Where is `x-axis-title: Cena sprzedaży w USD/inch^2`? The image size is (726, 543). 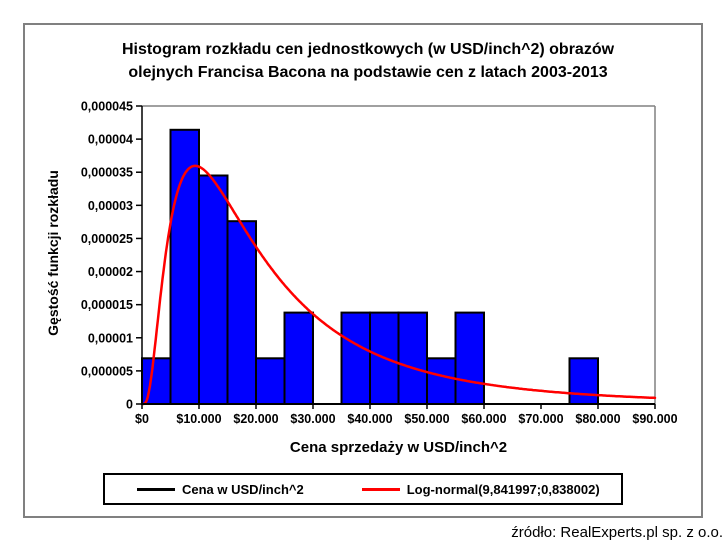 x-axis-title: Cena sprzedaży w USD/inch^2 is located at coordinates (398, 447).